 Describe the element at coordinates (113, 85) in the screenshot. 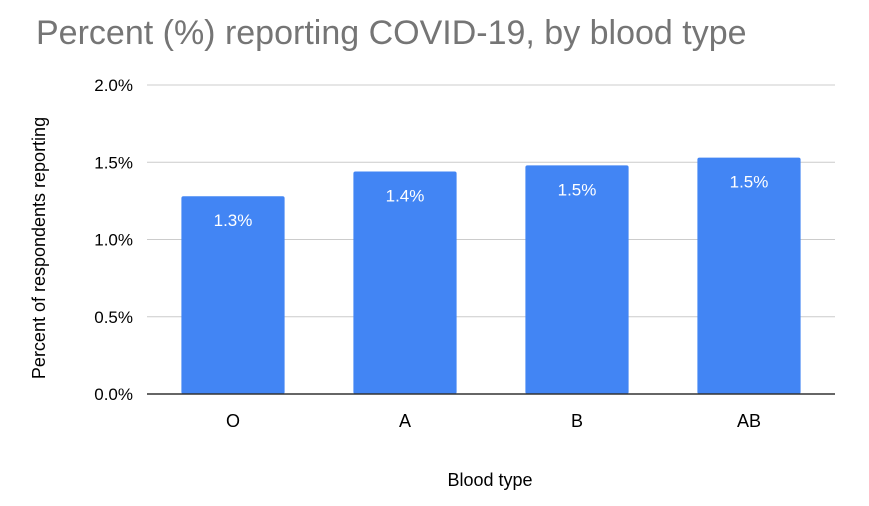

I see `y-tick-label: 2.0%` at that location.